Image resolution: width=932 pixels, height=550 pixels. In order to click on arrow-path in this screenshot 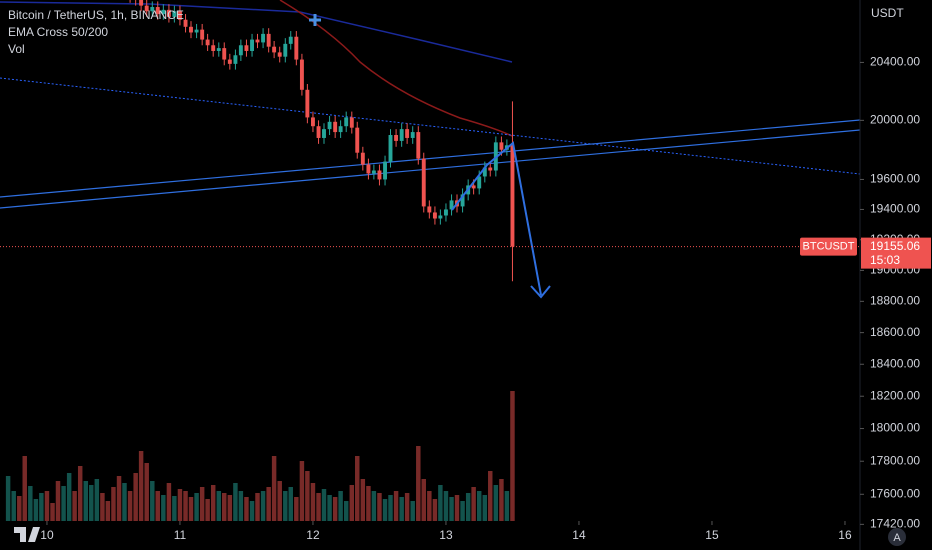, I will do `click(496, 218)`.